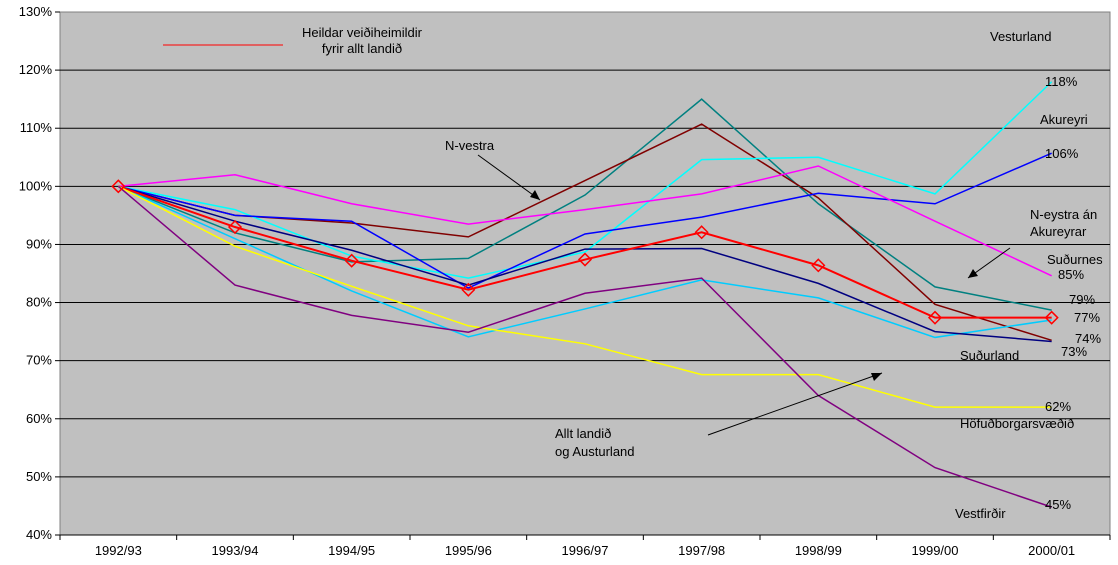  I want to click on arrow-allt, so click(795, 404).